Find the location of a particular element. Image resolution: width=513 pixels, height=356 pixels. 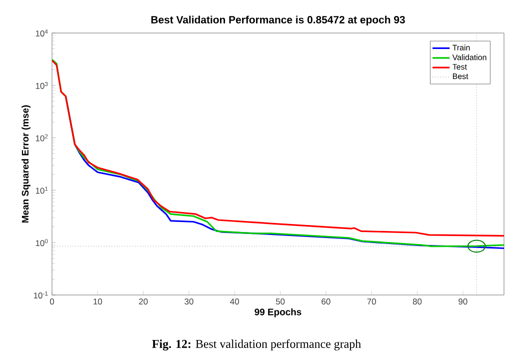

x-tick-label: 30 is located at coordinates (189, 301).